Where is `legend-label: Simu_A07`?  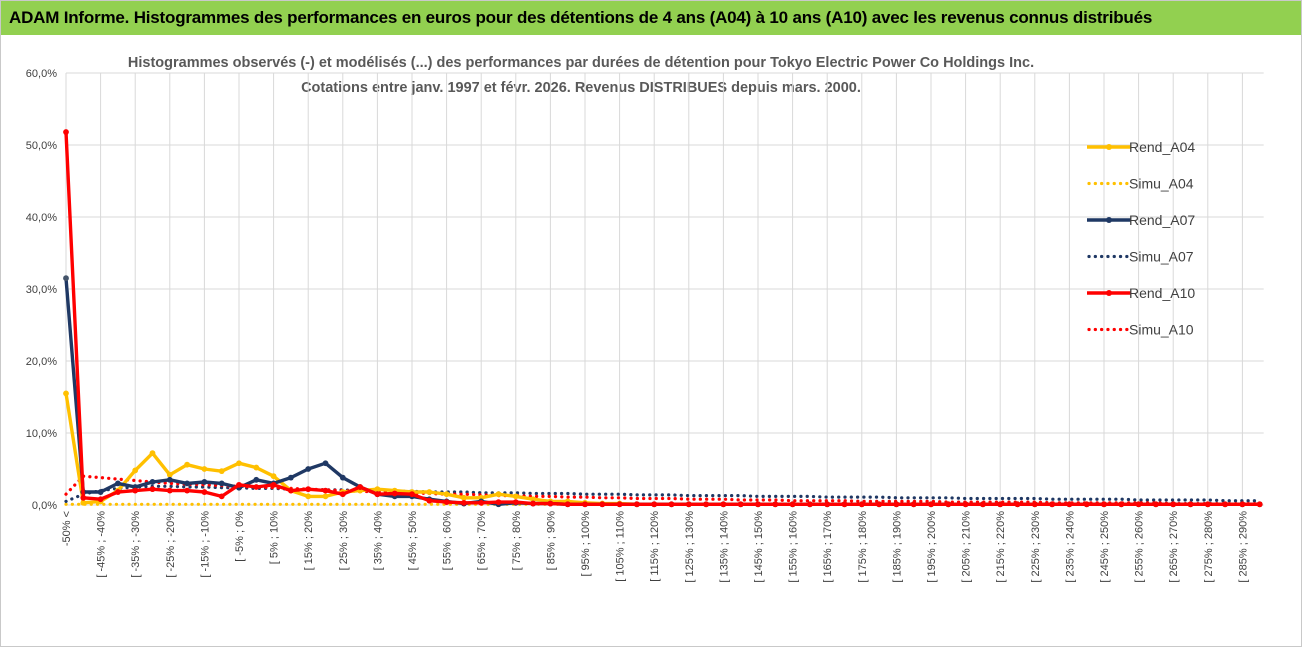
legend-label: Simu_A07 is located at coordinates (1161, 257).